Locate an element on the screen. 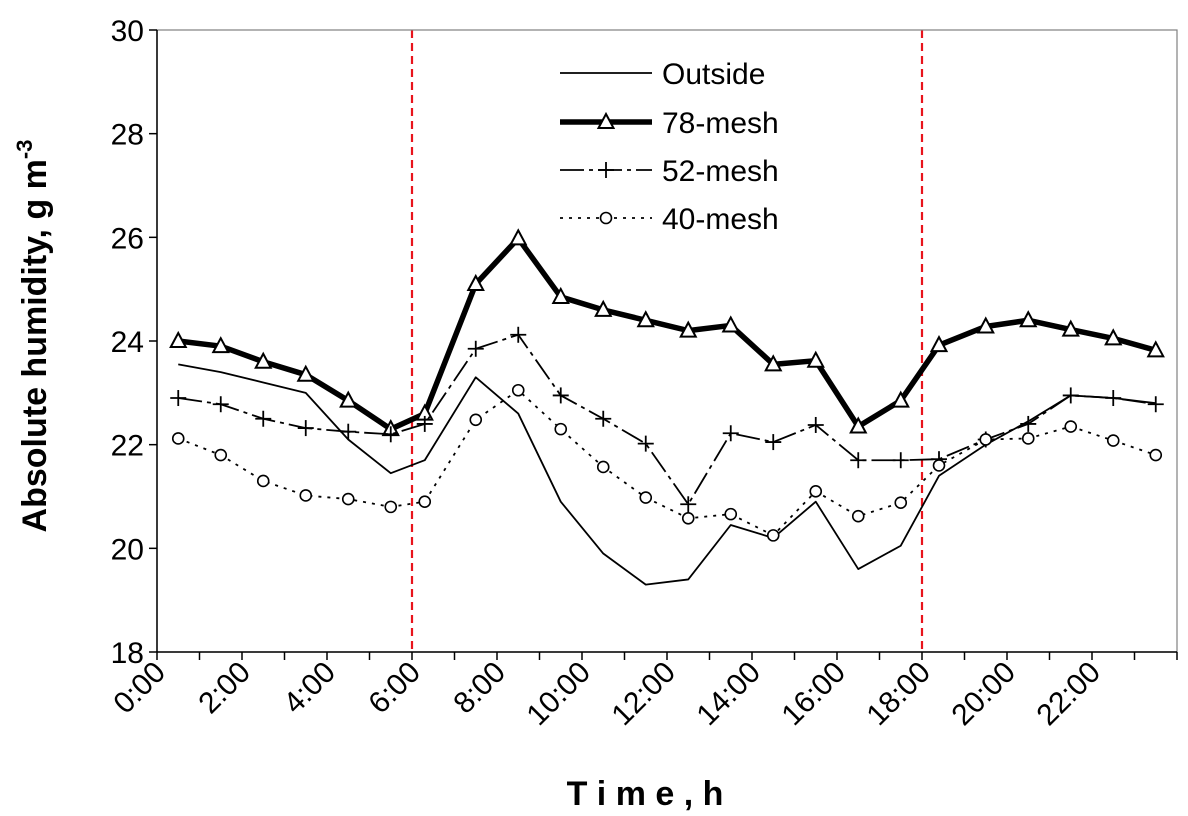 This screenshot has width=1188, height=816. x-tick-label: 18:00 is located at coordinates (899, 694).